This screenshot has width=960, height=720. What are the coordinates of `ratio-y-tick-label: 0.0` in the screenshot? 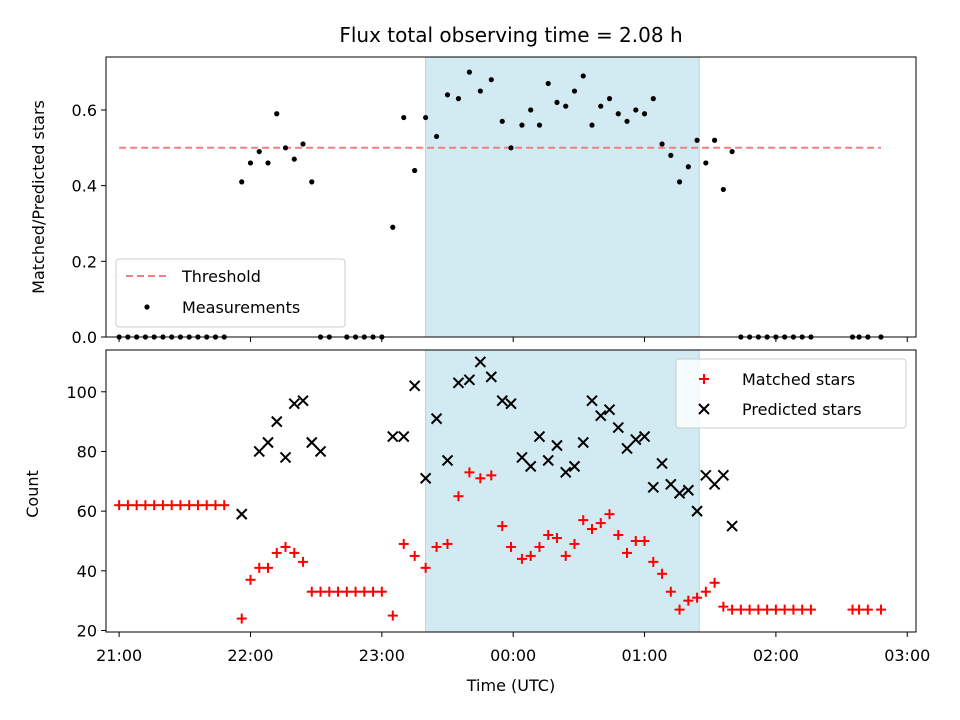 It's located at (84, 337).